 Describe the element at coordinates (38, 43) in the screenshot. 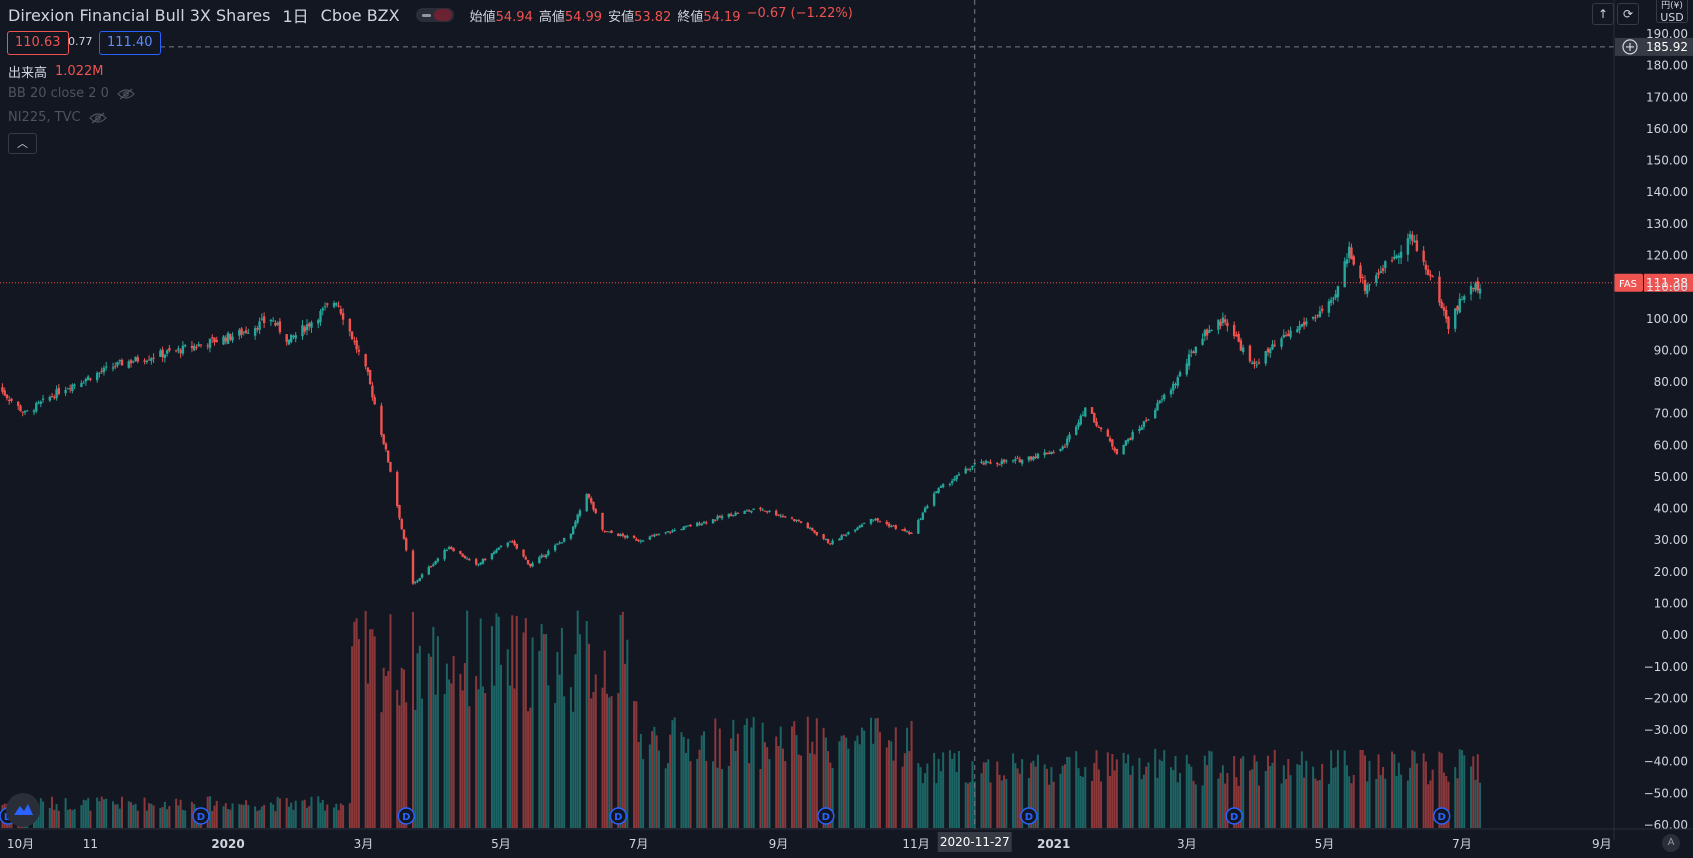

I see `bid-price-button: 110.63` at that location.